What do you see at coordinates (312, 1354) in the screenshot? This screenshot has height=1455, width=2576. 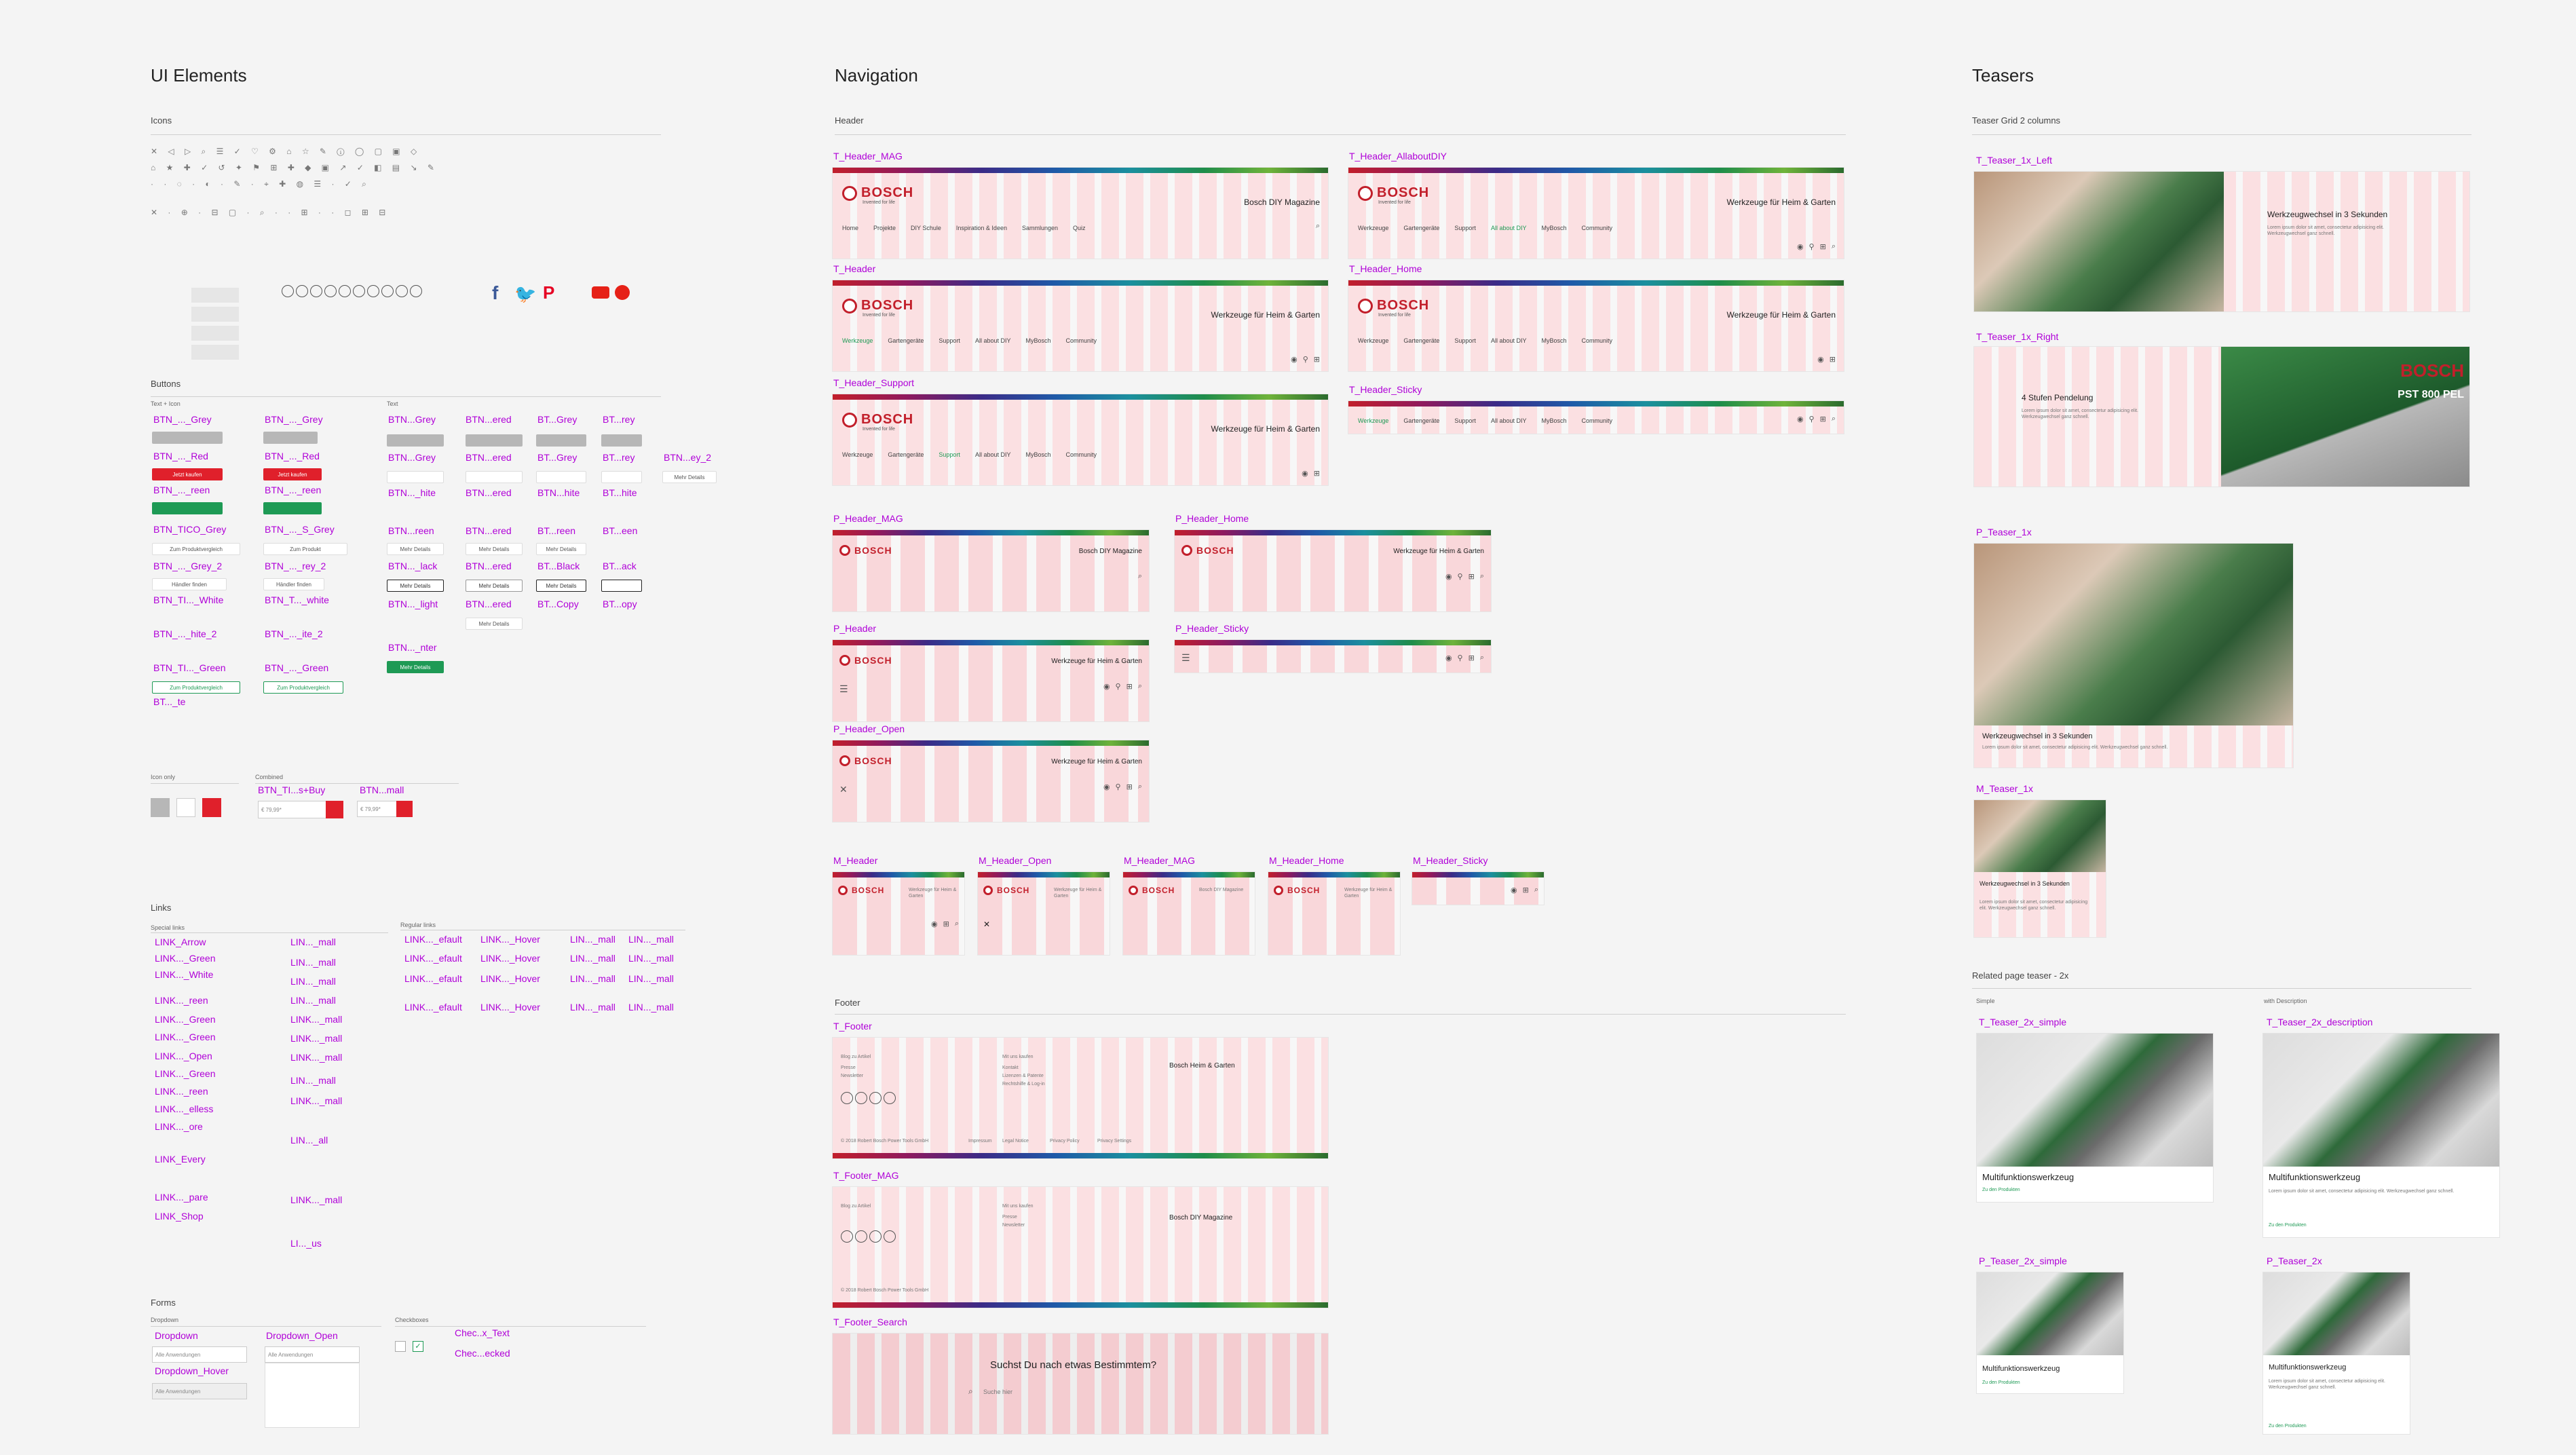 I see `dropdown-open-select: Alle Anwendungen` at bounding box center [312, 1354].